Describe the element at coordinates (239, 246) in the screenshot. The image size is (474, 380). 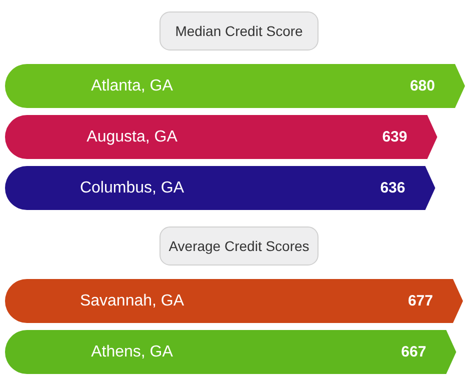
I see `chart-title: Average Credit Scores` at that location.